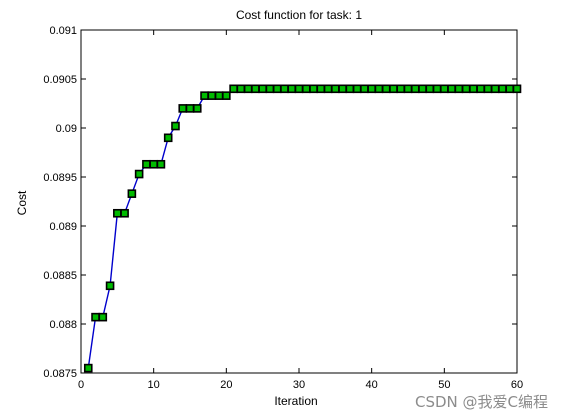 The height and width of the screenshot is (420, 565). I want to click on x-tick-label: 50, so click(444, 385).